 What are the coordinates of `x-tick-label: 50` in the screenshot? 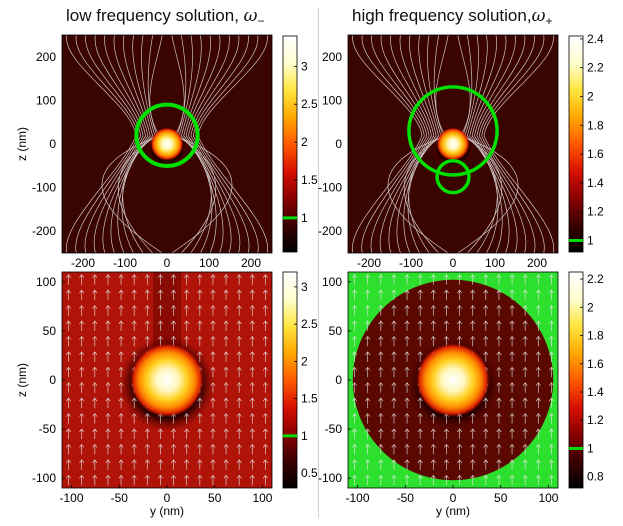 It's located at (501, 498).